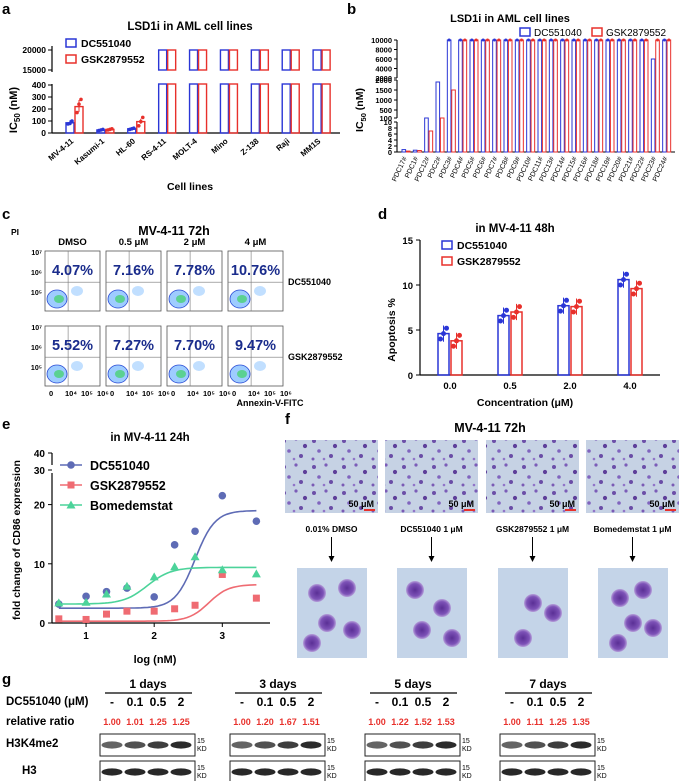 The width and height of the screenshot is (685, 781). Describe the element at coordinates (596, 96) in the screenshot. I see `bar-PDC18#` at that location.